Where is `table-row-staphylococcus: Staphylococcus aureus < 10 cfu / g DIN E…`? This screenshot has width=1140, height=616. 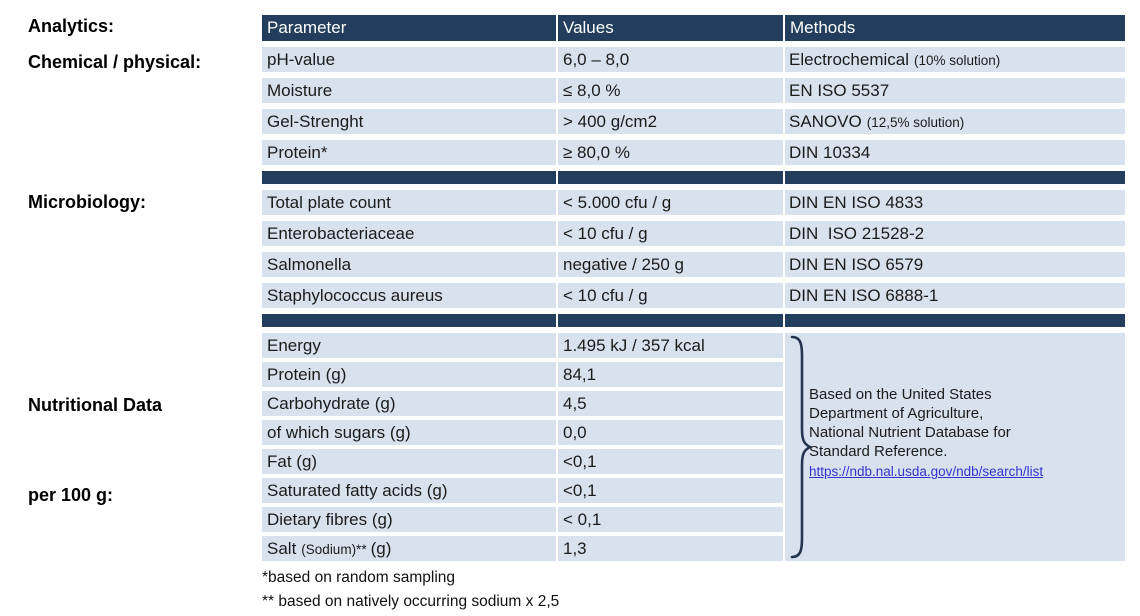 table-row-staphylococcus: Staphylococcus aureus < 10 cfu / g DIN E… is located at coordinates (693, 295).